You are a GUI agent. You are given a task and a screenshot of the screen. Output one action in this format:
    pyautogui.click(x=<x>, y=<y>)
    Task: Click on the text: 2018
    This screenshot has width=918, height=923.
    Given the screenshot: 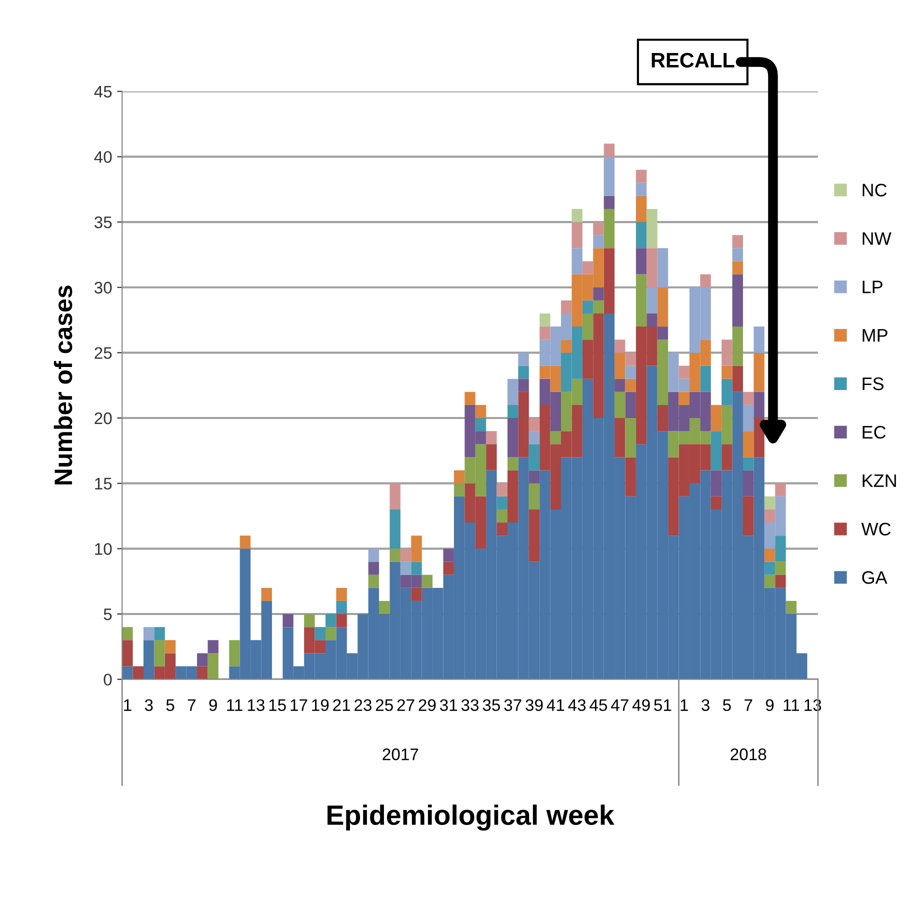 What is the action you would take?
    pyautogui.click(x=748, y=754)
    